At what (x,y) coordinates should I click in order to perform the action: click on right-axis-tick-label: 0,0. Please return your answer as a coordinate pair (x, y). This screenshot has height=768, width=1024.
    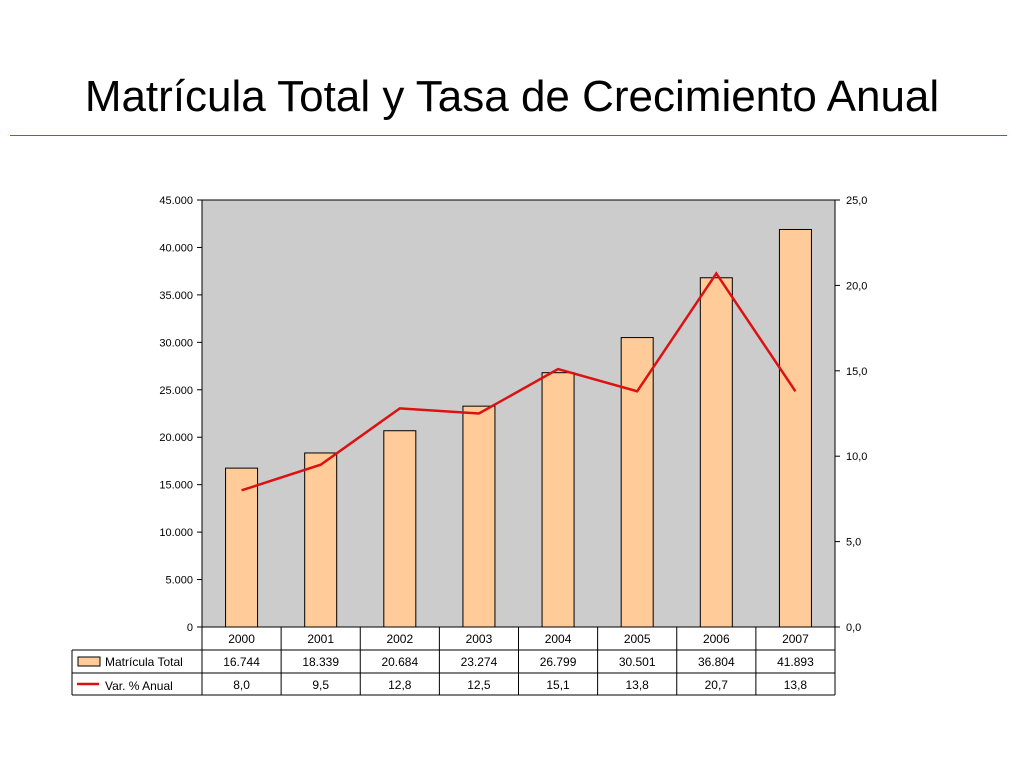
    Looking at the image, I should click on (853, 628).